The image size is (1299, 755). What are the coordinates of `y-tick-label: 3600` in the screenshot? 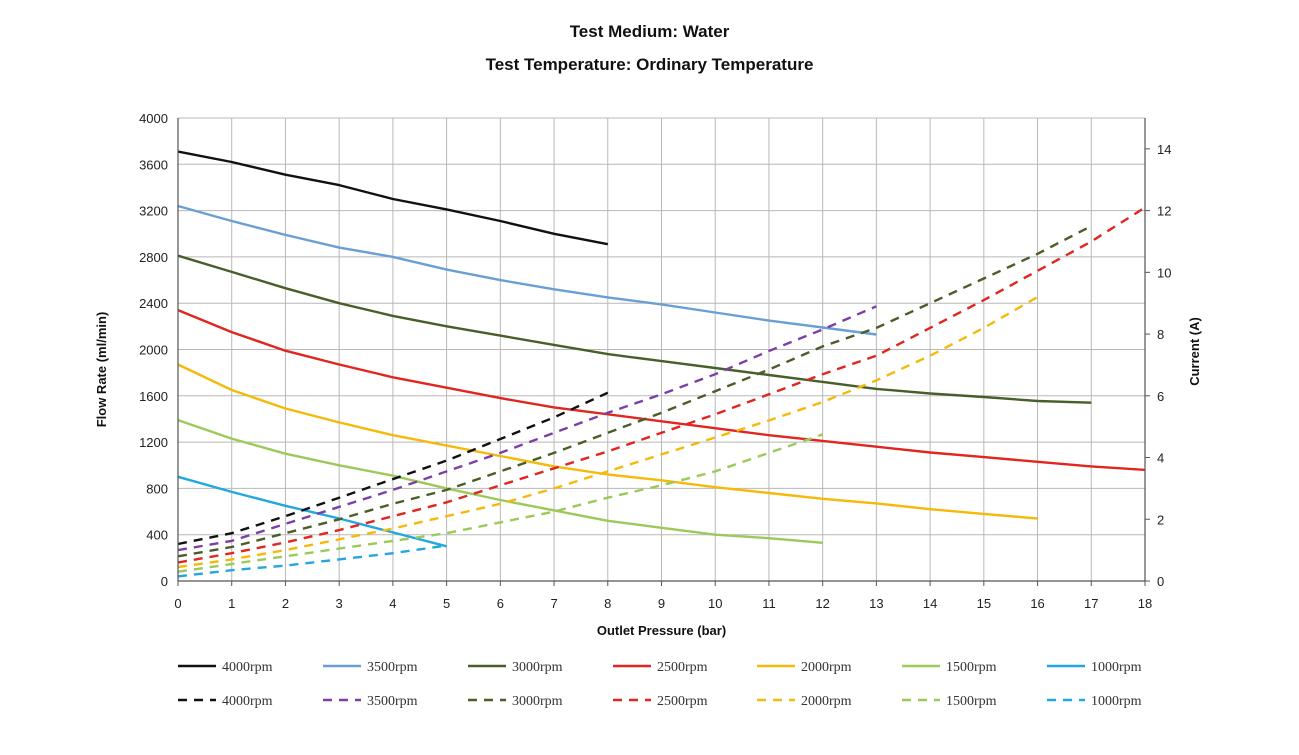 It's located at (153, 164).